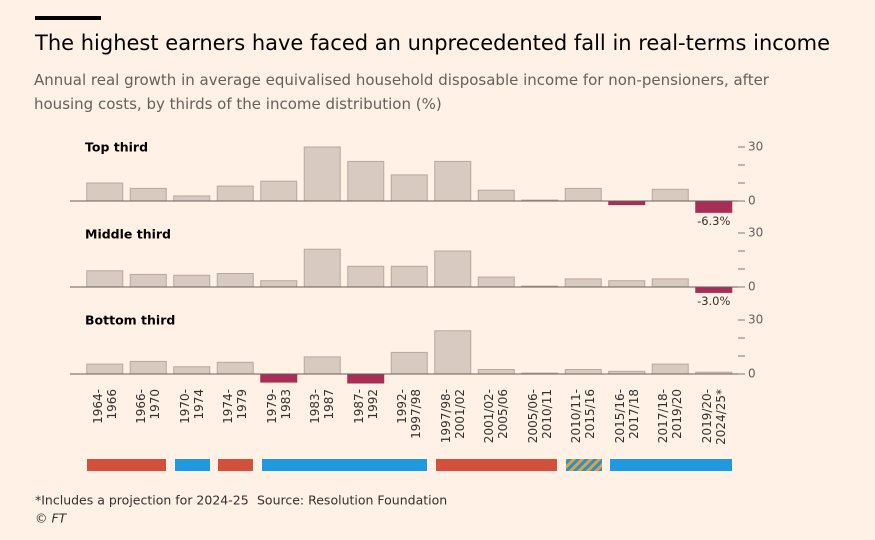 This screenshot has width=875, height=540. What do you see at coordinates (496, 416) in the screenshot?
I see `x-tick-label: 2001/02- 2005/06` at bounding box center [496, 416].